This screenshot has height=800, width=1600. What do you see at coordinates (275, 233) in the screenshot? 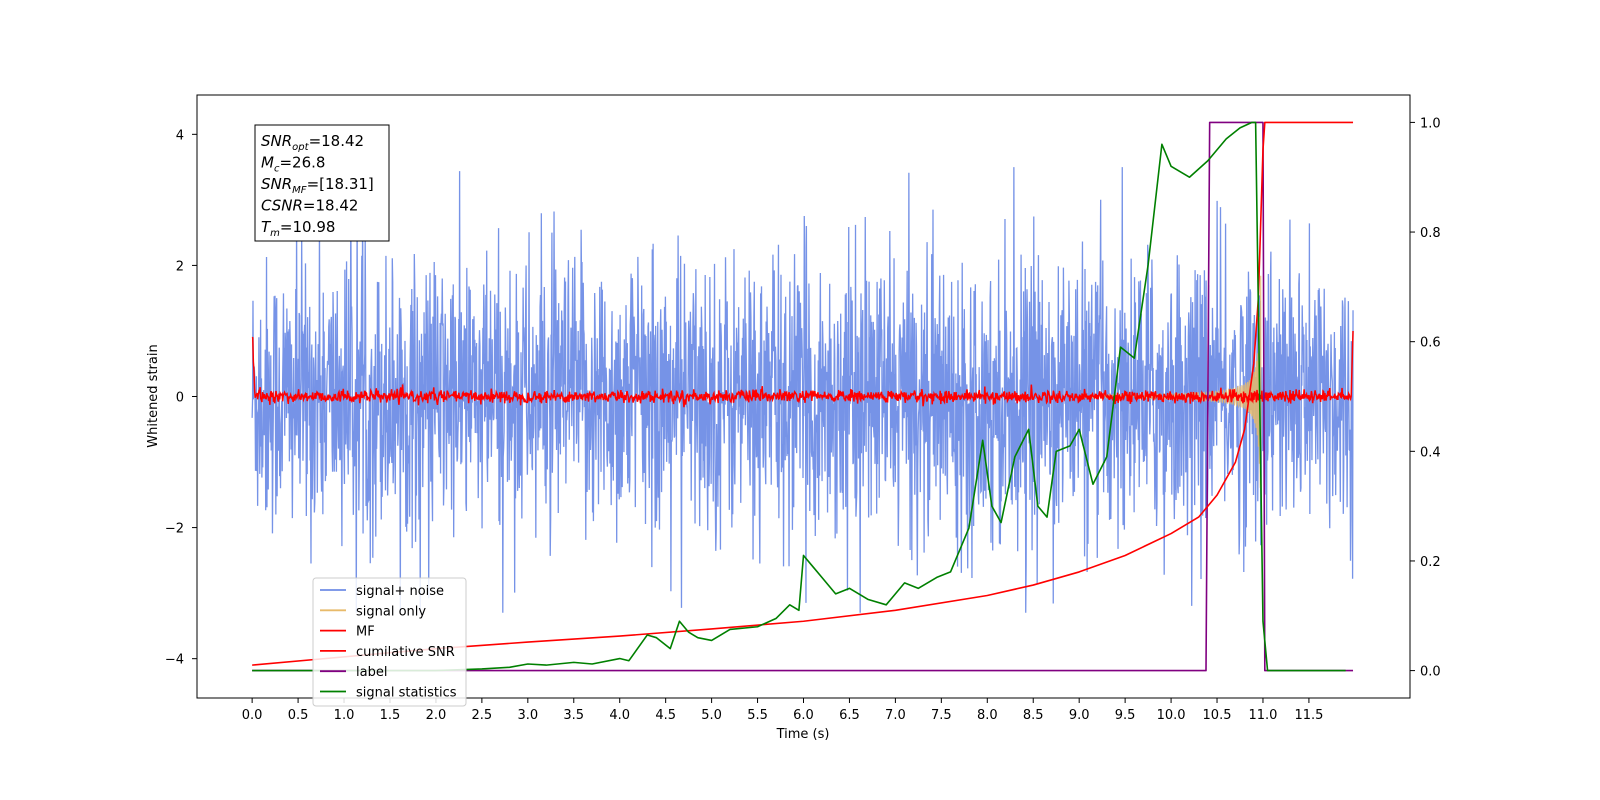
I see `annotation-sub: m` at bounding box center [275, 233].